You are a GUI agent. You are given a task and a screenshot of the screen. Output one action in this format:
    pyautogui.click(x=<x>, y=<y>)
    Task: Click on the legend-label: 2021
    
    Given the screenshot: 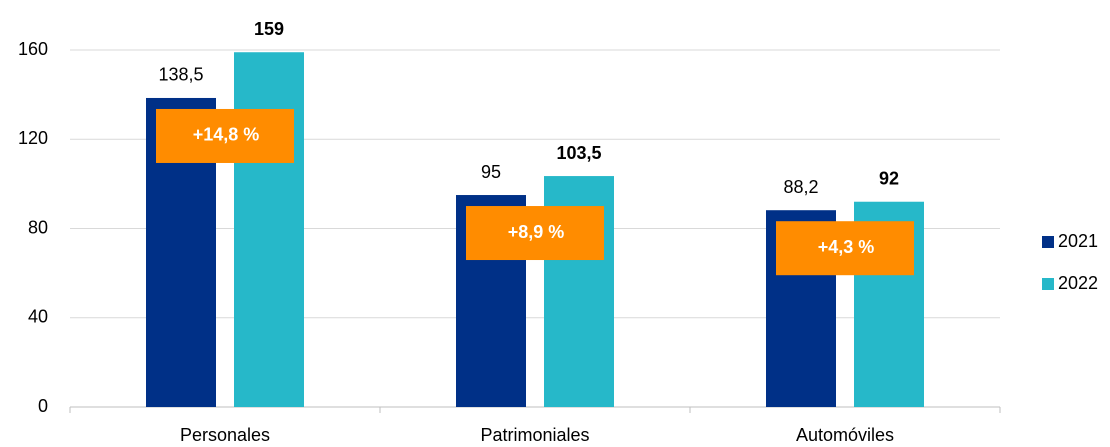 What is the action you would take?
    pyautogui.click(x=1078, y=241)
    